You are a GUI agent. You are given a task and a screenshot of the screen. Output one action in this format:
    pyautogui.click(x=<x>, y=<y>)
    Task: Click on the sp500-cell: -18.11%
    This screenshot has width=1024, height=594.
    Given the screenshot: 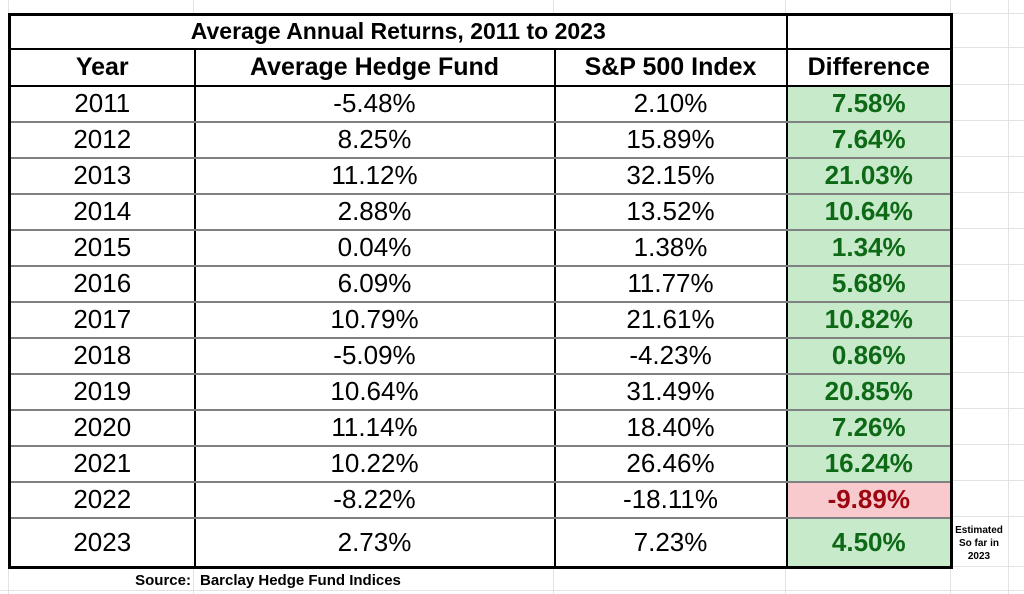 What is the action you would take?
    pyautogui.click(x=670, y=499)
    